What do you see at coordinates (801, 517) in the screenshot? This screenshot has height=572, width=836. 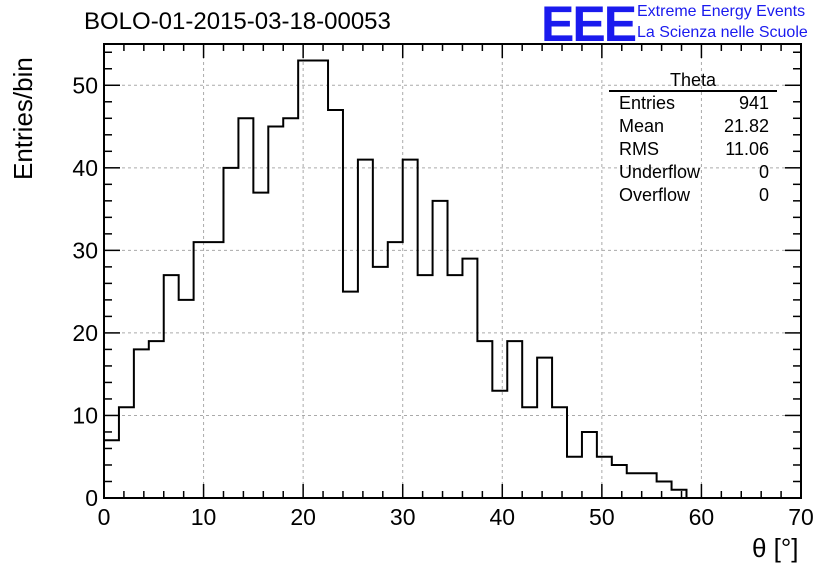 I see `x-tick-label: 70` at bounding box center [801, 517].